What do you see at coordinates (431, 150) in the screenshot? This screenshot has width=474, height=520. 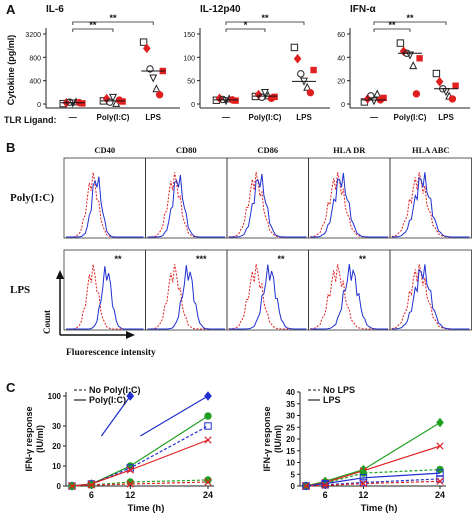 I see `column-label: HLA ABC` at bounding box center [431, 150].